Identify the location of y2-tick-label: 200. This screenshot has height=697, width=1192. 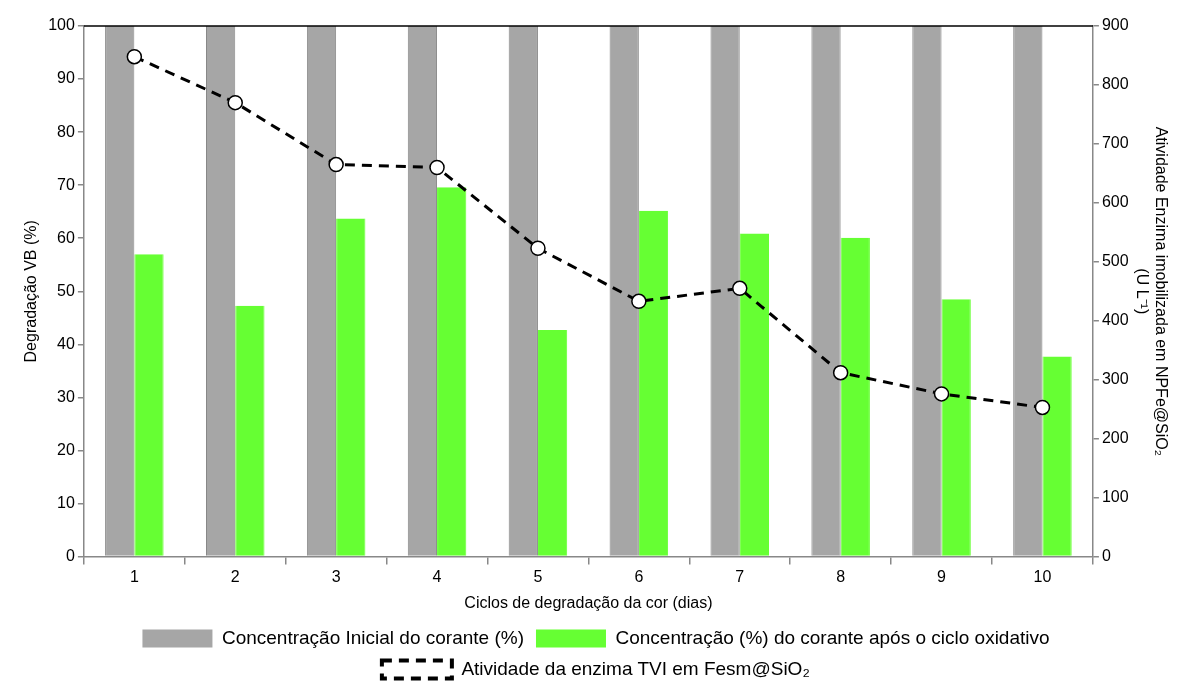
(1115, 438).